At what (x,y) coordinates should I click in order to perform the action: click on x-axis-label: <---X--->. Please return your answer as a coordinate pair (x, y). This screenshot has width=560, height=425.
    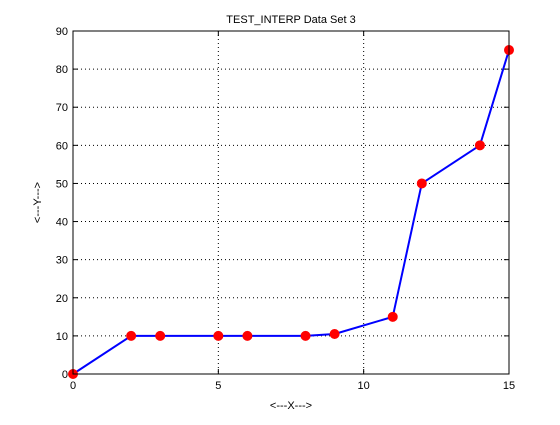
    Looking at the image, I should click on (291, 406).